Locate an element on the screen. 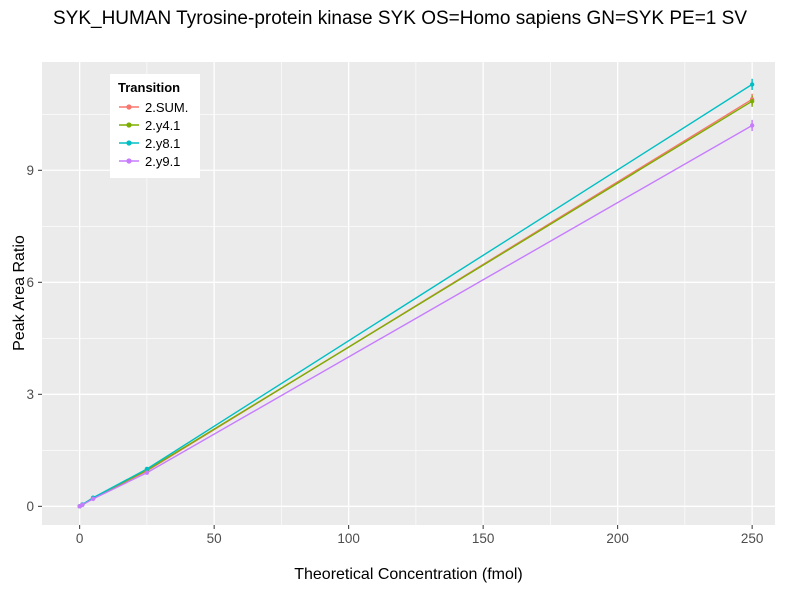  legend-title: Transition is located at coordinates (149, 87).